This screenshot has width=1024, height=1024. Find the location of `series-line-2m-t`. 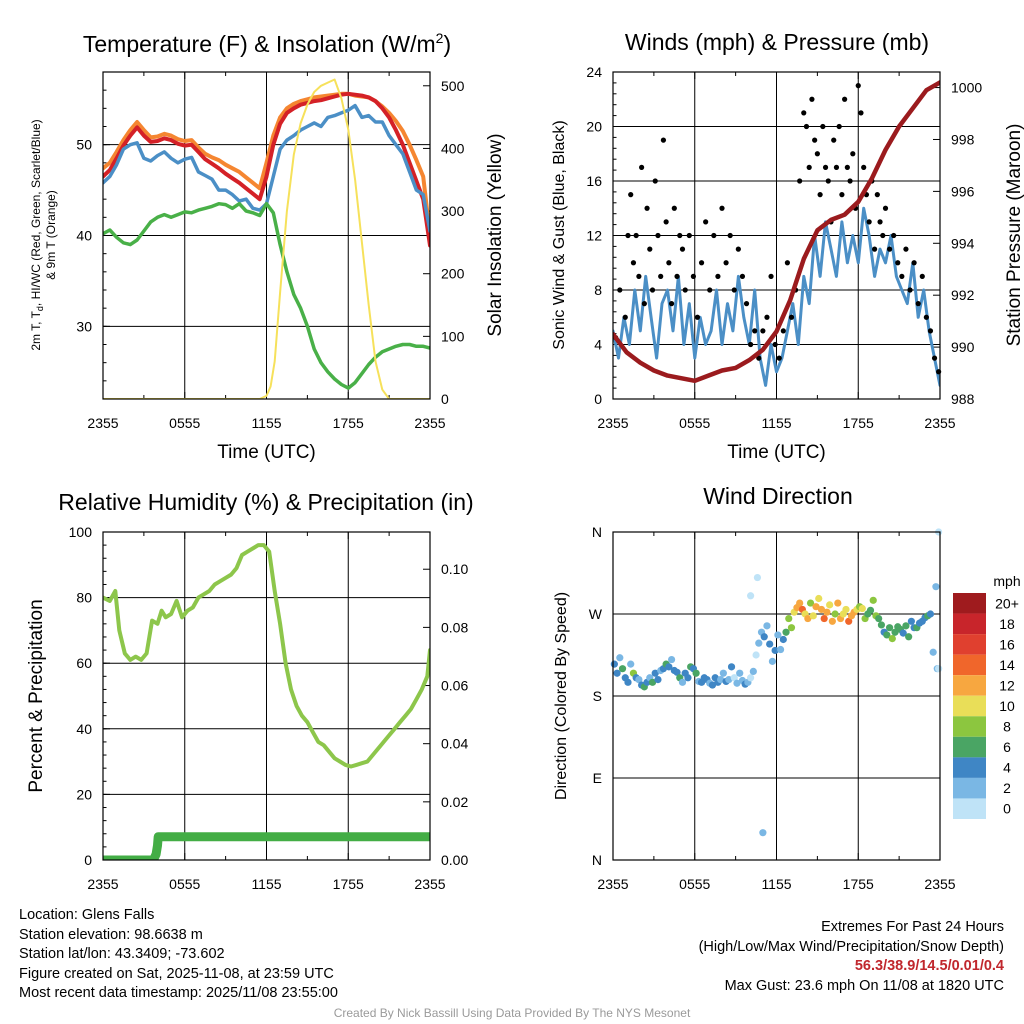

series-line-2m-t is located at coordinates (266, 169).